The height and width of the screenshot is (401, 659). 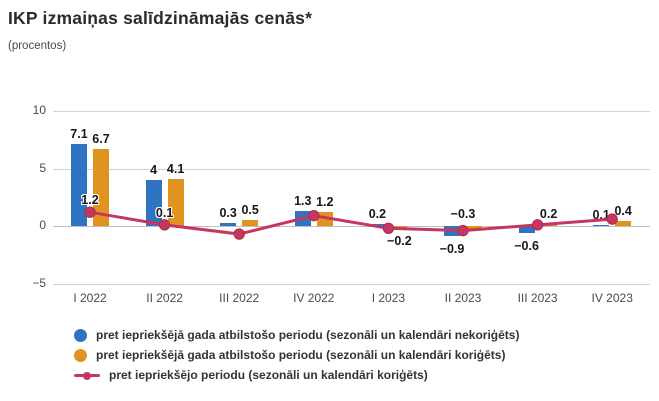 I want to click on y-tick-label: −5, so click(x=39, y=282).